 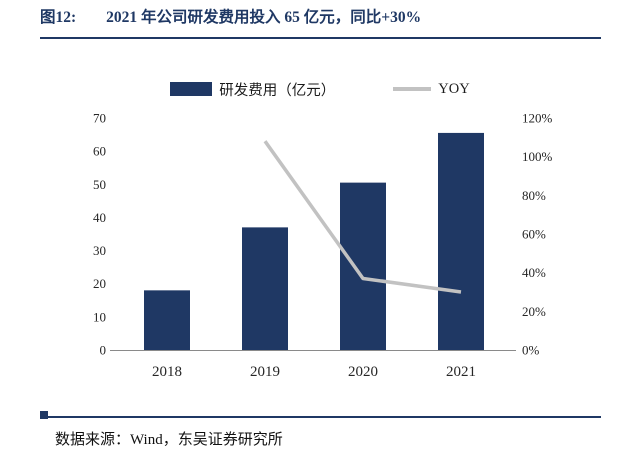 I want to click on yoy-line, so click(x=362, y=217).